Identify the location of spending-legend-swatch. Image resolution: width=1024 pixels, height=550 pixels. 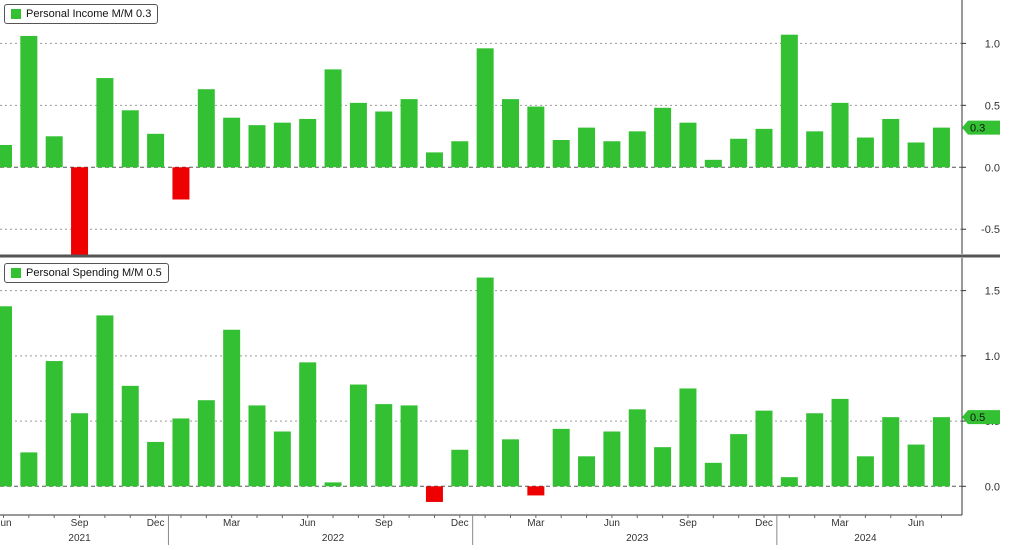
(16, 273).